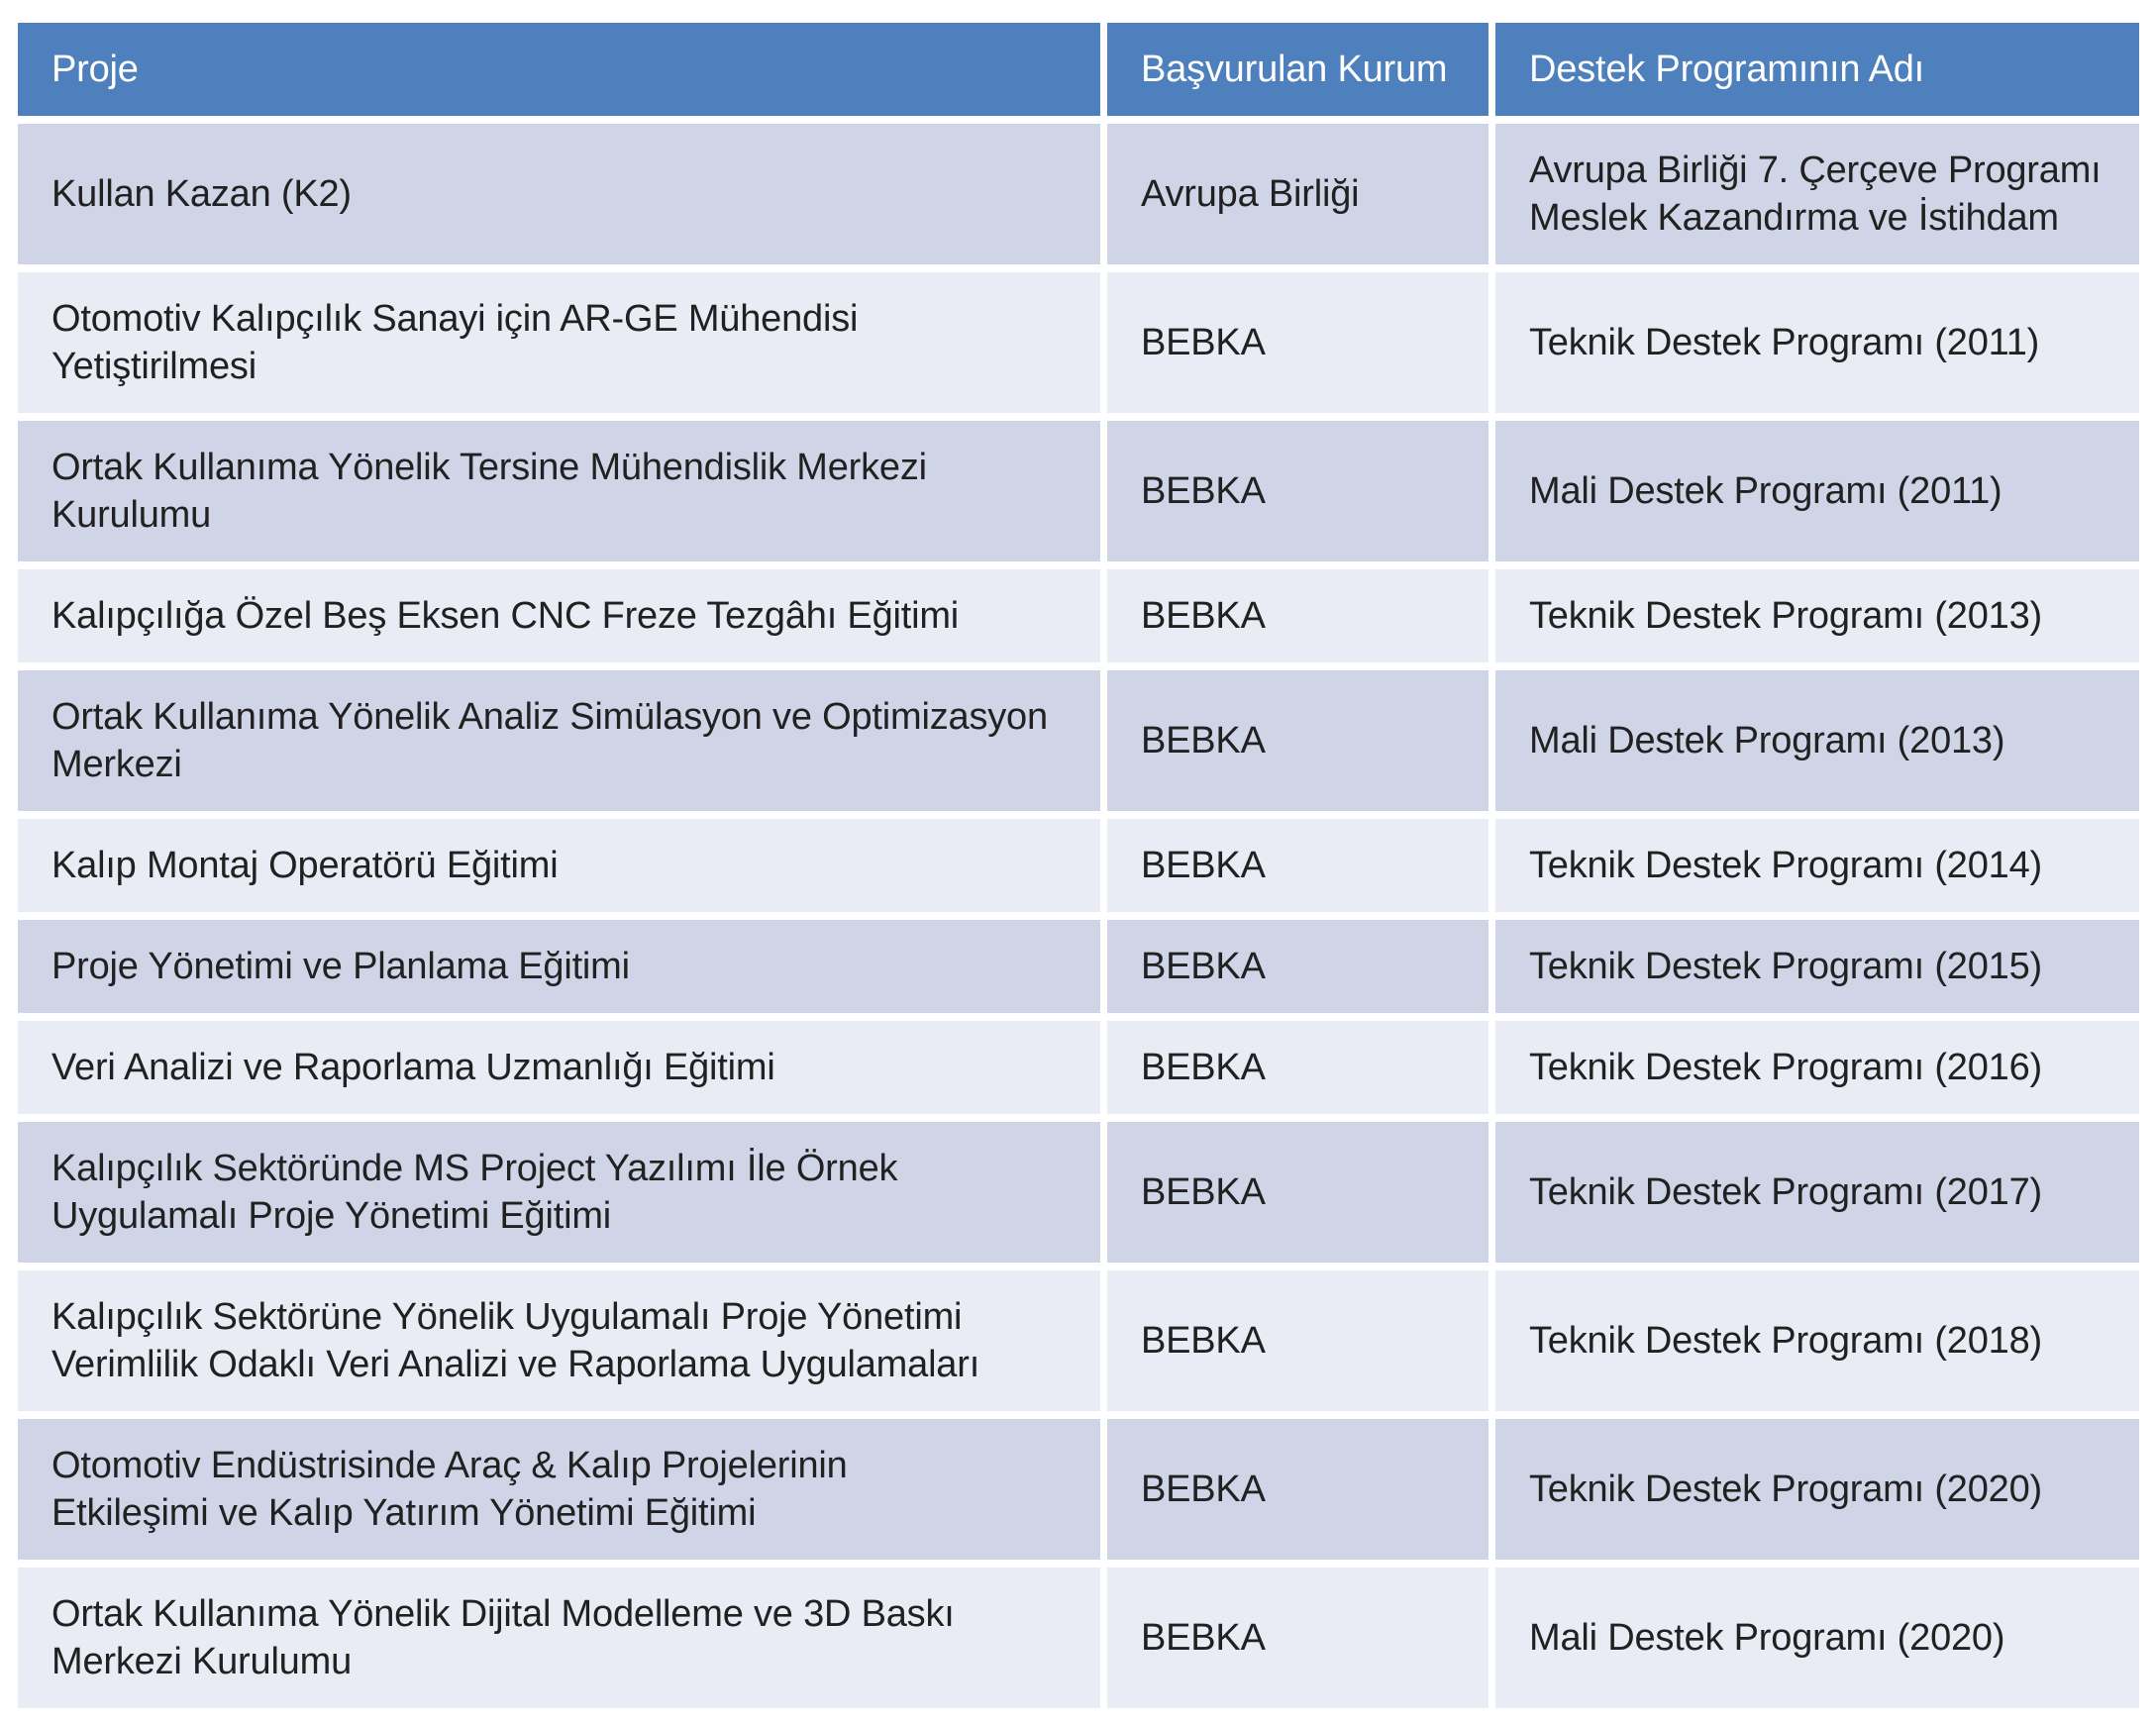 This screenshot has width=2156, height=1723. What do you see at coordinates (559, 69) in the screenshot?
I see `column-header-proje: Proje` at bounding box center [559, 69].